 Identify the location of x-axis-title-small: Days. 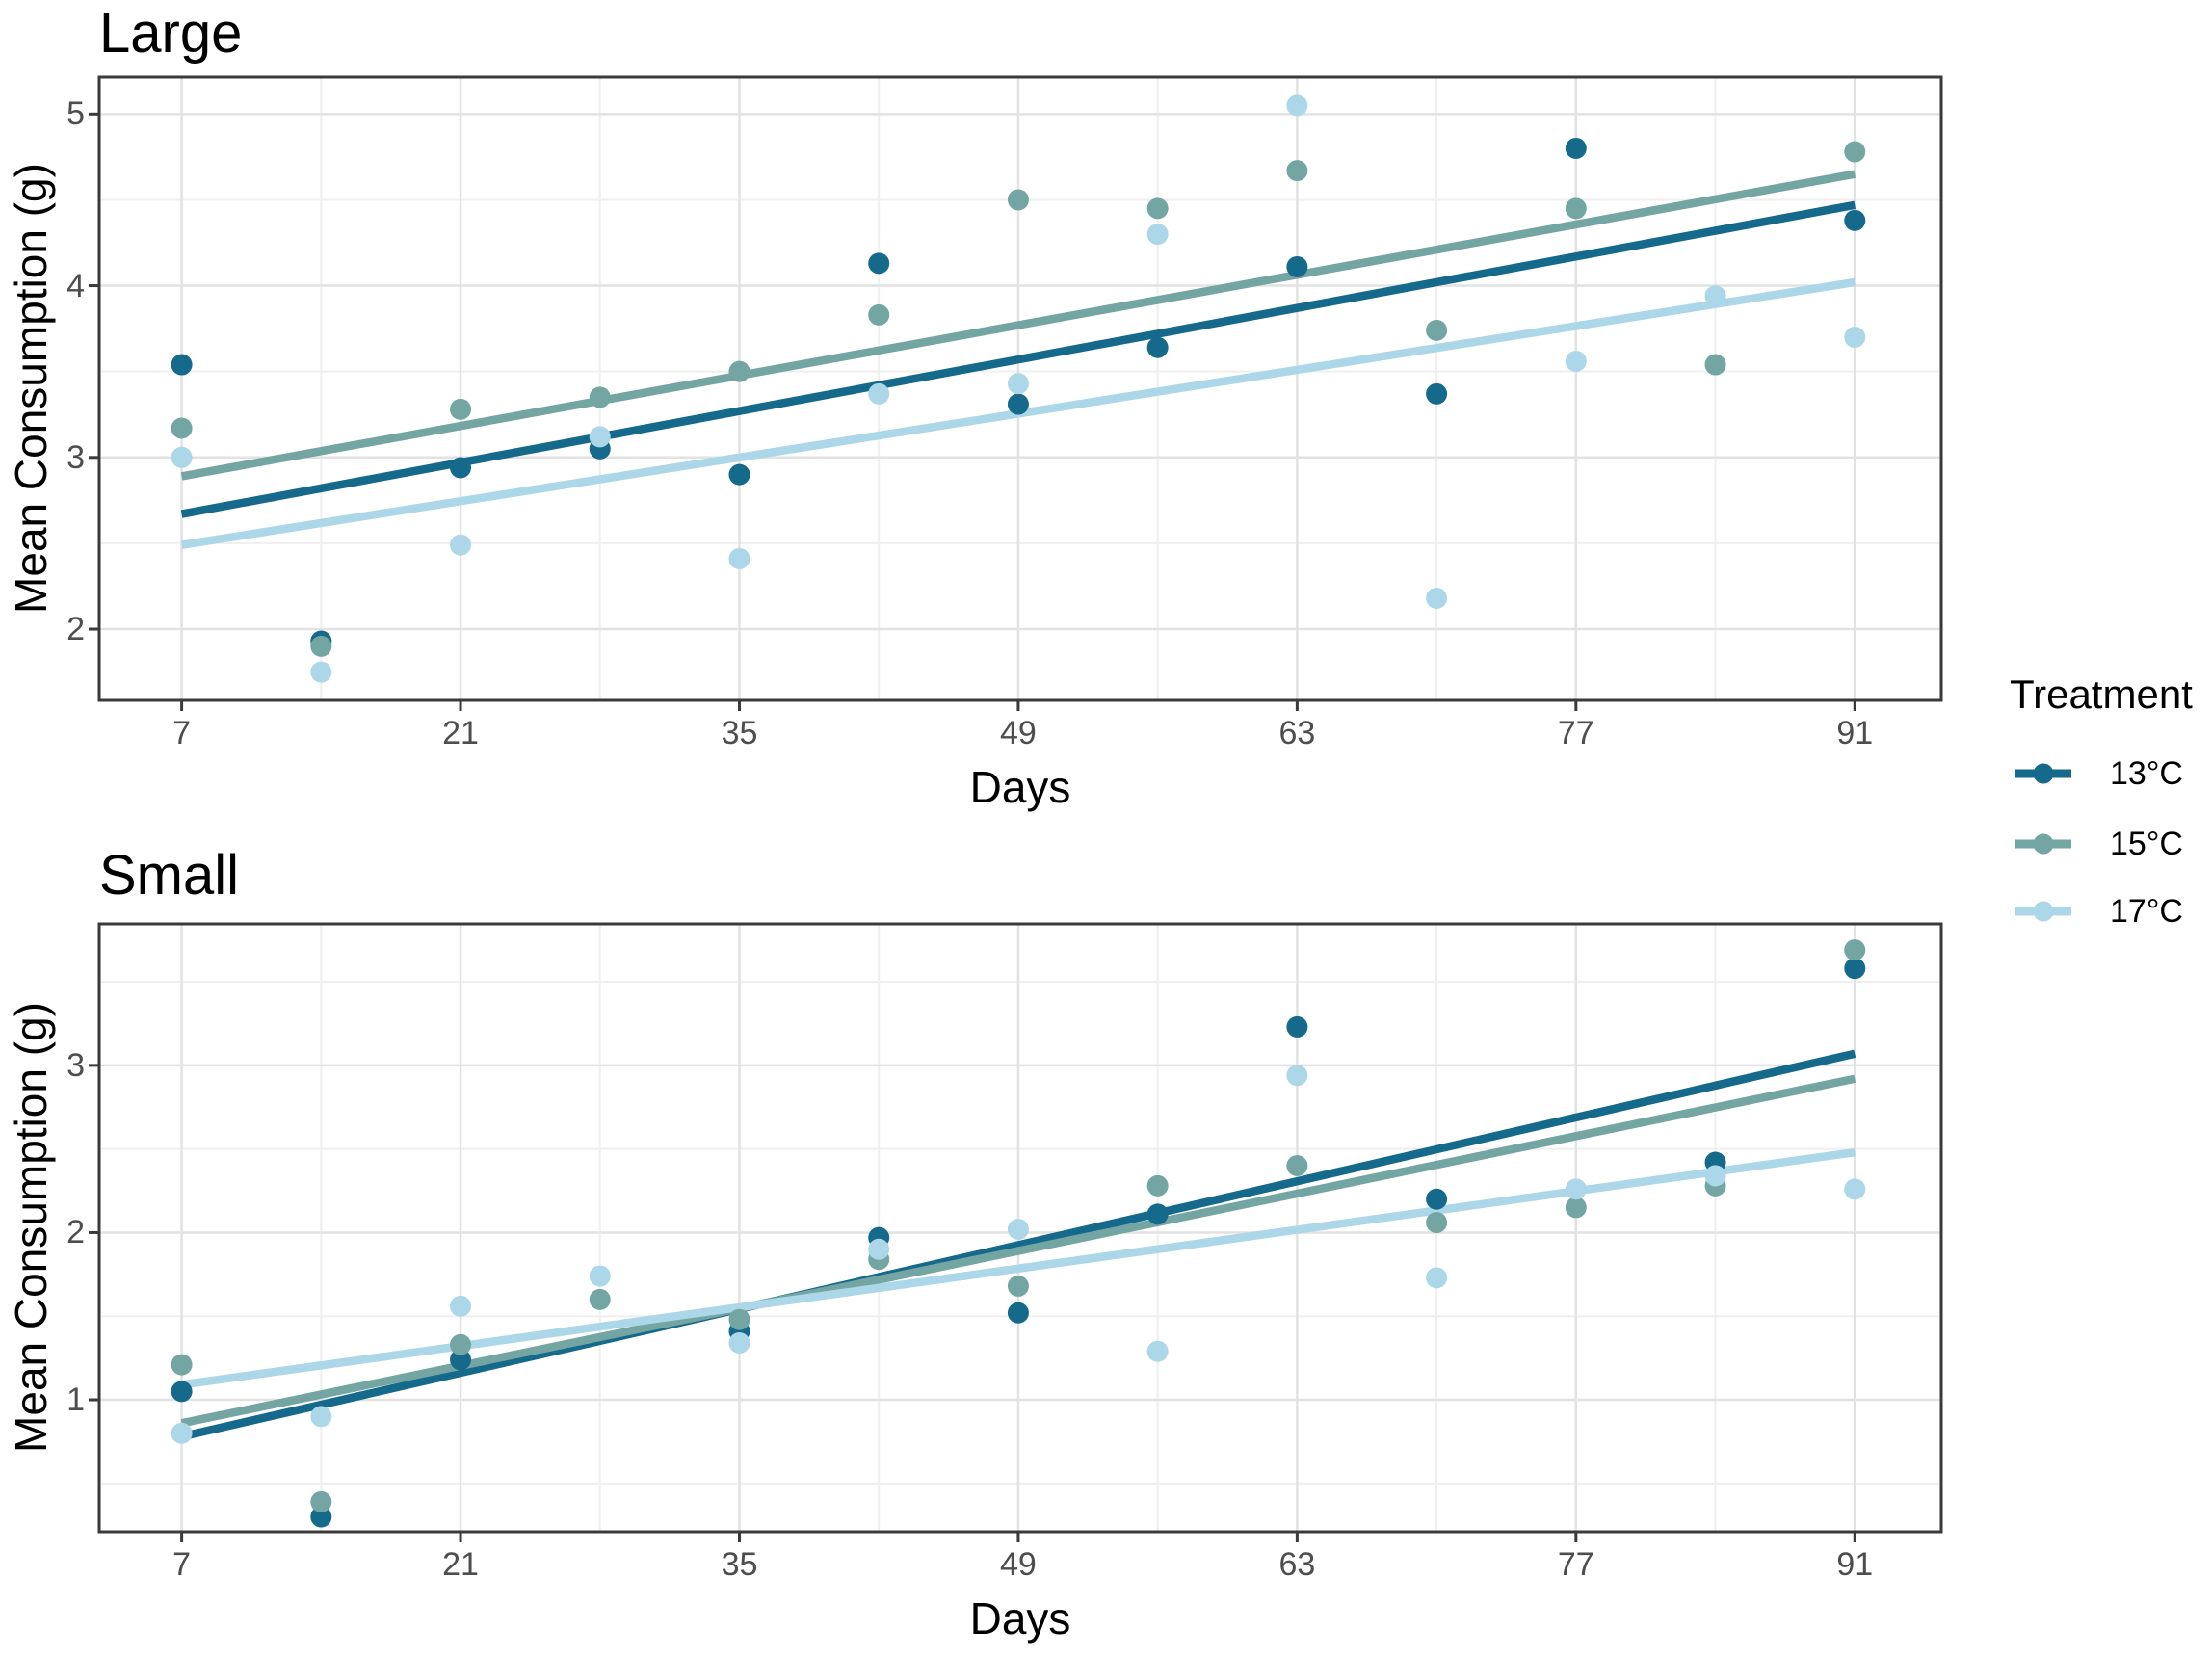
(1020, 1618).